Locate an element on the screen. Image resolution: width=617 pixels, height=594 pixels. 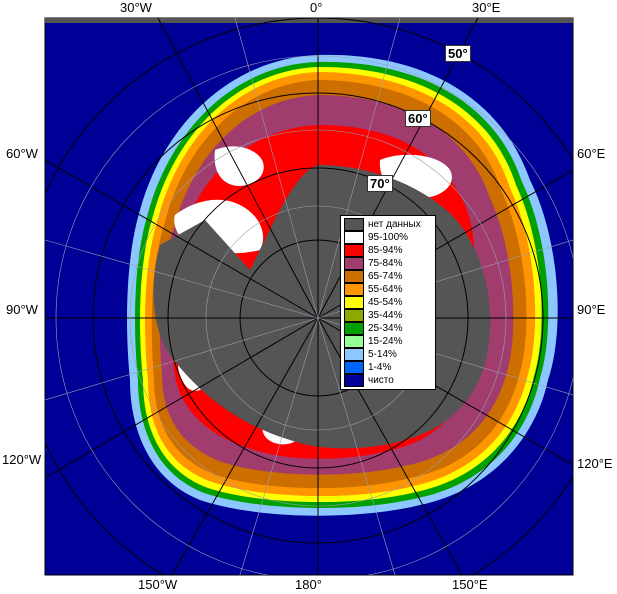
lon-label-150w: 150°W is located at coordinates (157, 584).